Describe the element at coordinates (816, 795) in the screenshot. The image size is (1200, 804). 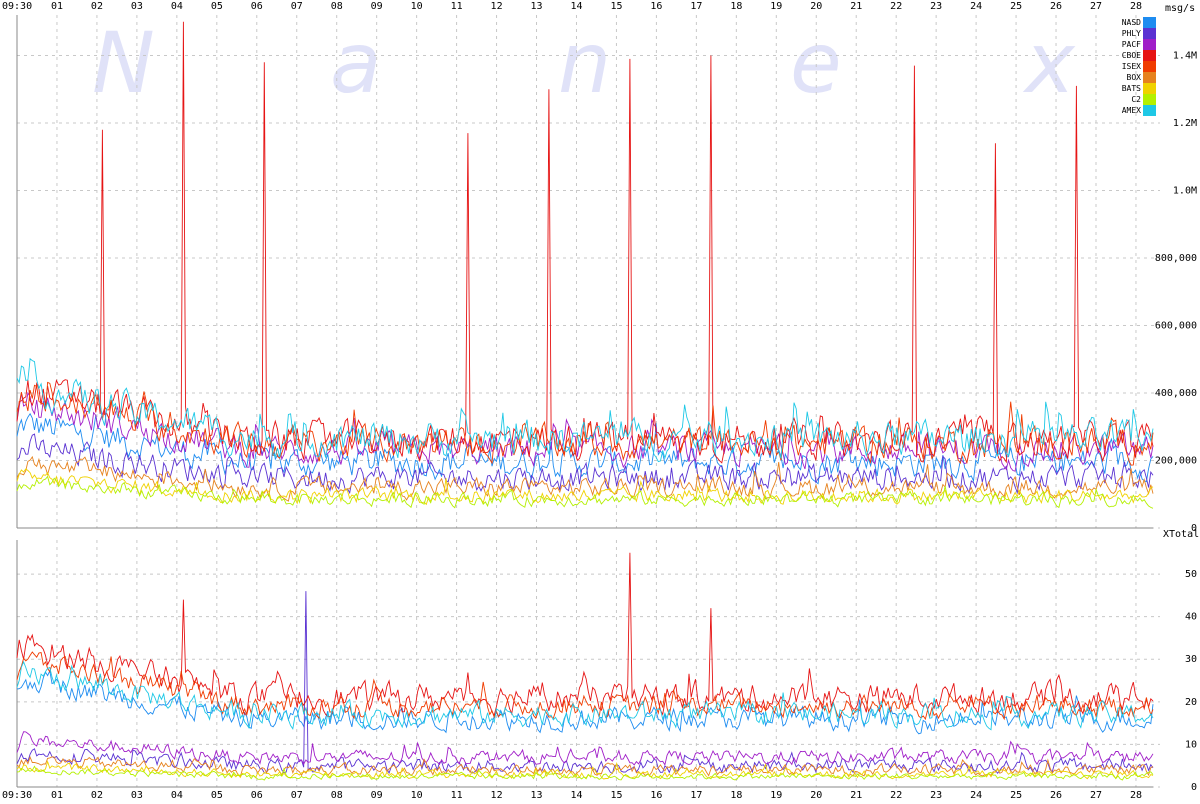
I see `x-tick-label-bottom: 20` at that location.